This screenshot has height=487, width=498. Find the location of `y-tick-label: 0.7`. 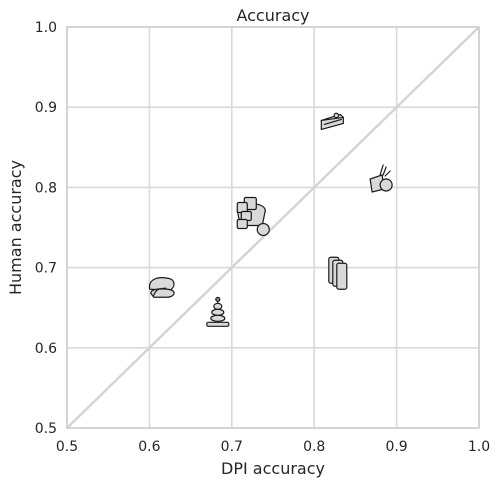

y-tick-label: 0.7 is located at coordinates (46, 269).